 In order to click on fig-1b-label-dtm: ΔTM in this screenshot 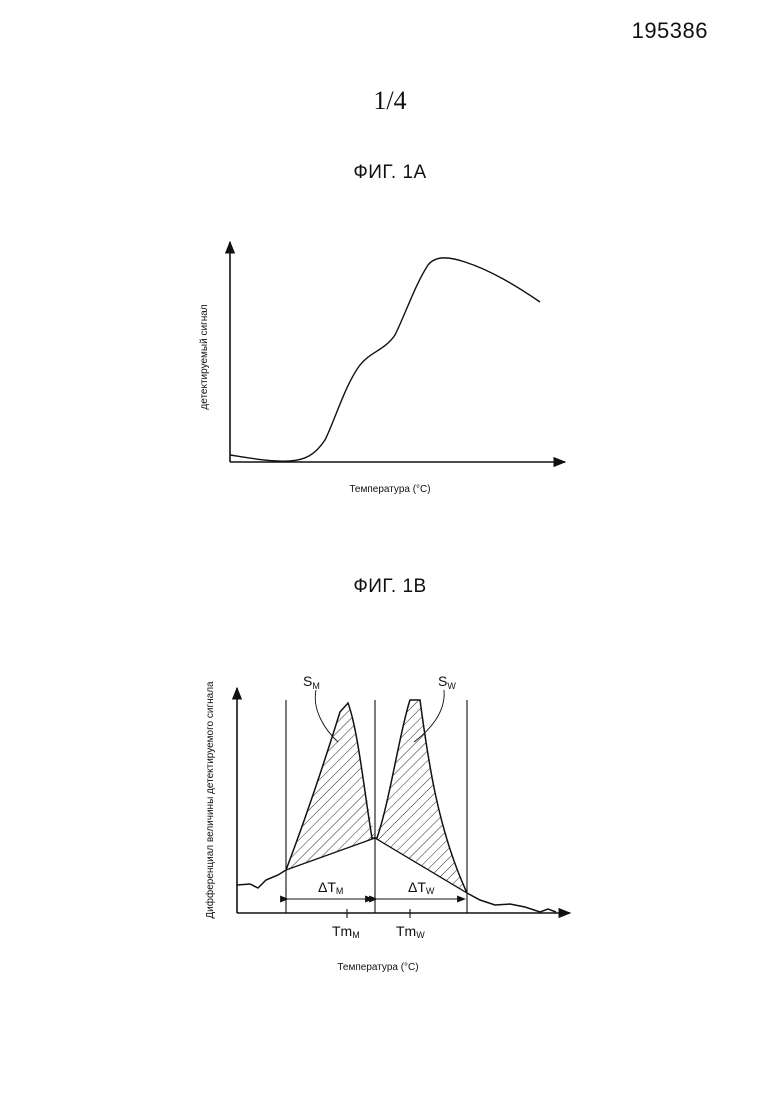, I will do `click(330, 887)`.